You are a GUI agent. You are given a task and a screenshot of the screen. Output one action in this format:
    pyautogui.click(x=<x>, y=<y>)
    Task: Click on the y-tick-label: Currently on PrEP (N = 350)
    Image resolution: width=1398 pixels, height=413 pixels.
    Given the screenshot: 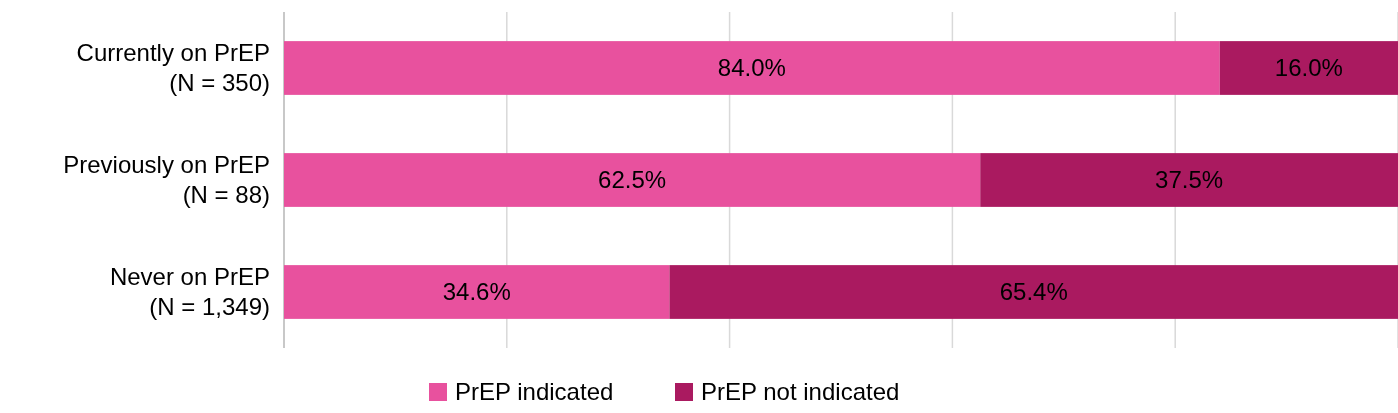 What is the action you would take?
    pyautogui.click(x=173, y=68)
    